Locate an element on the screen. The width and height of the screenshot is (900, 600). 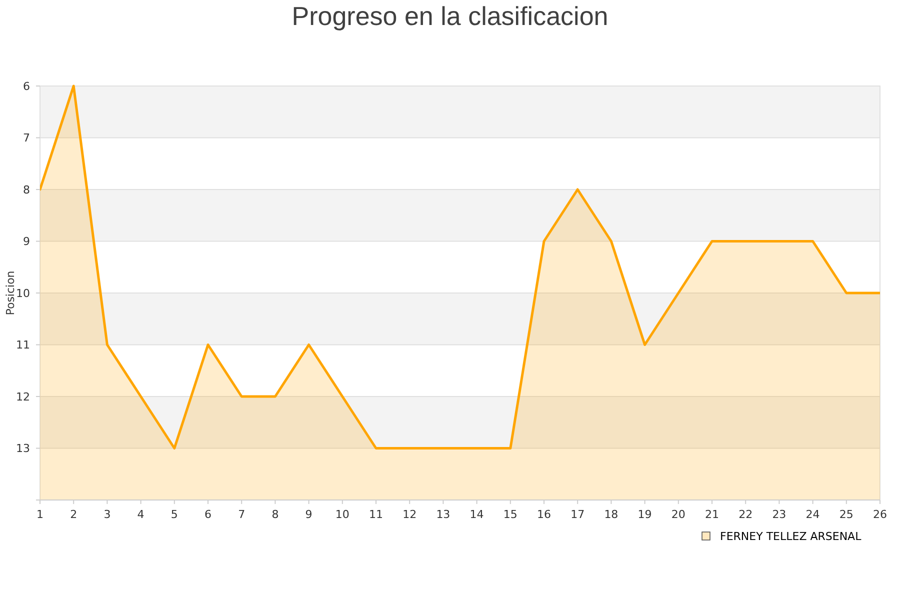
x-tick-label: 1 is located at coordinates (40, 514).